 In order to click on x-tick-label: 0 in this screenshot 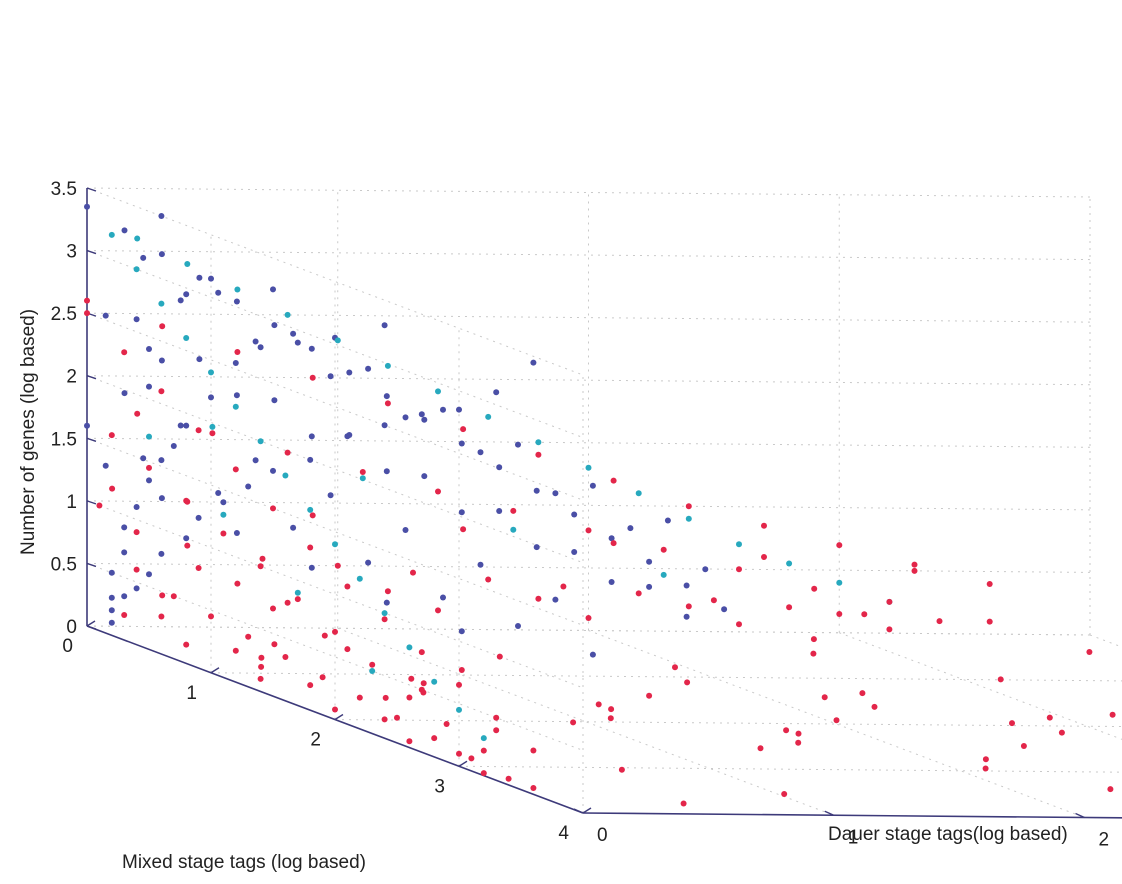, I will do `click(67, 646)`.